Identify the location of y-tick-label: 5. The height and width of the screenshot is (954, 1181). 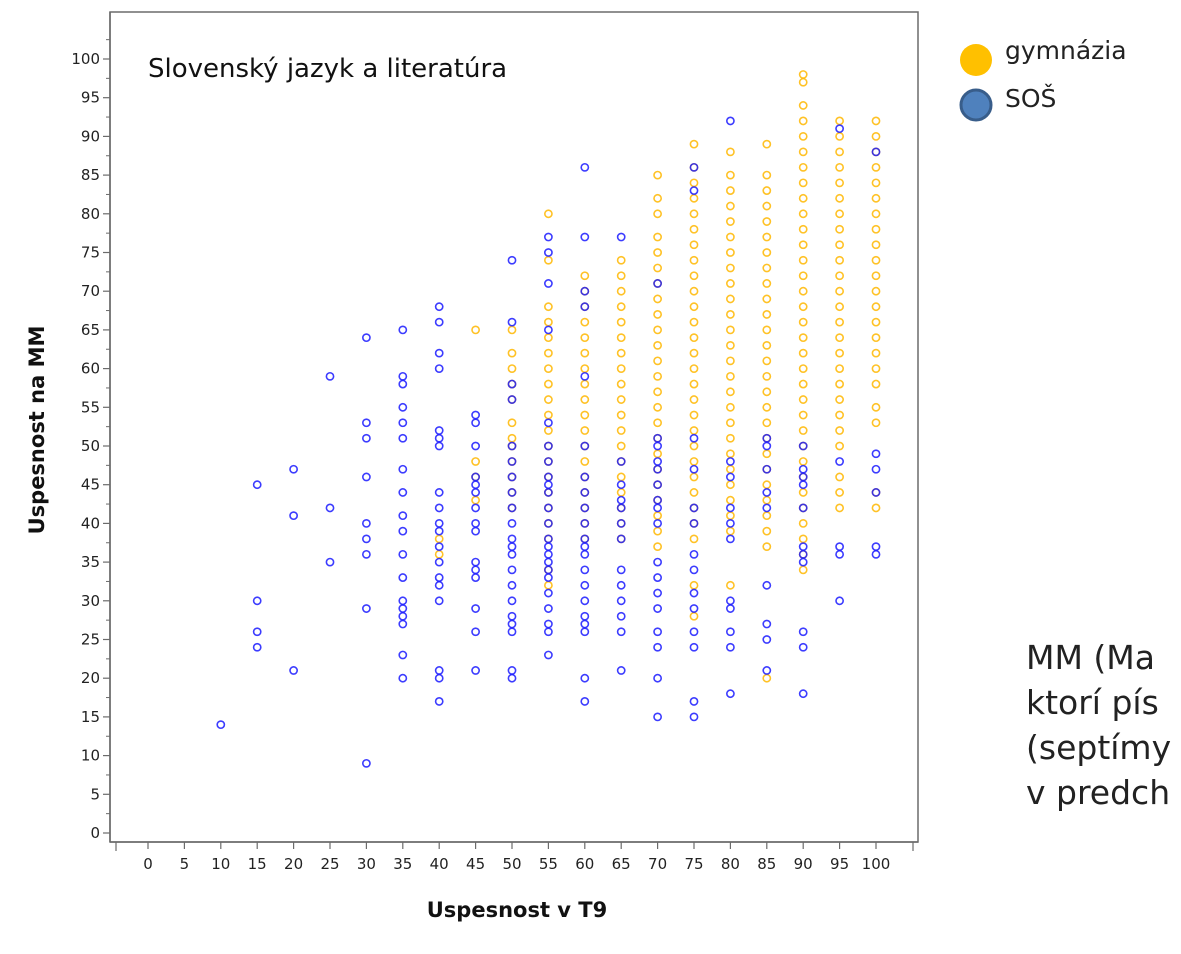
(95, 794).